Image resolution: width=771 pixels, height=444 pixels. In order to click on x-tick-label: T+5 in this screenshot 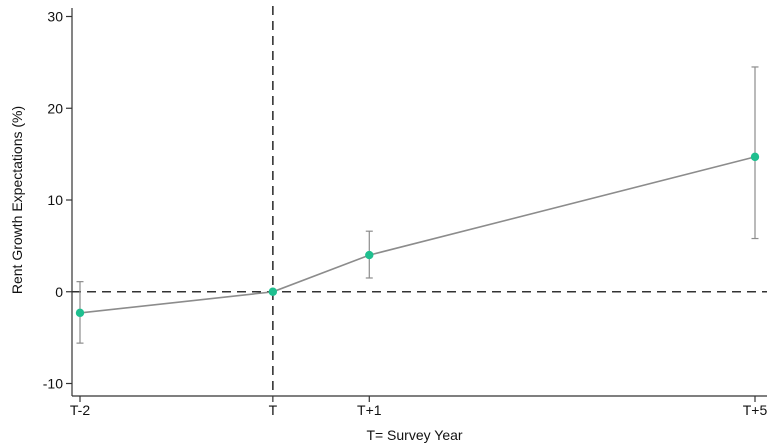, I will do `click(755, 410)`.